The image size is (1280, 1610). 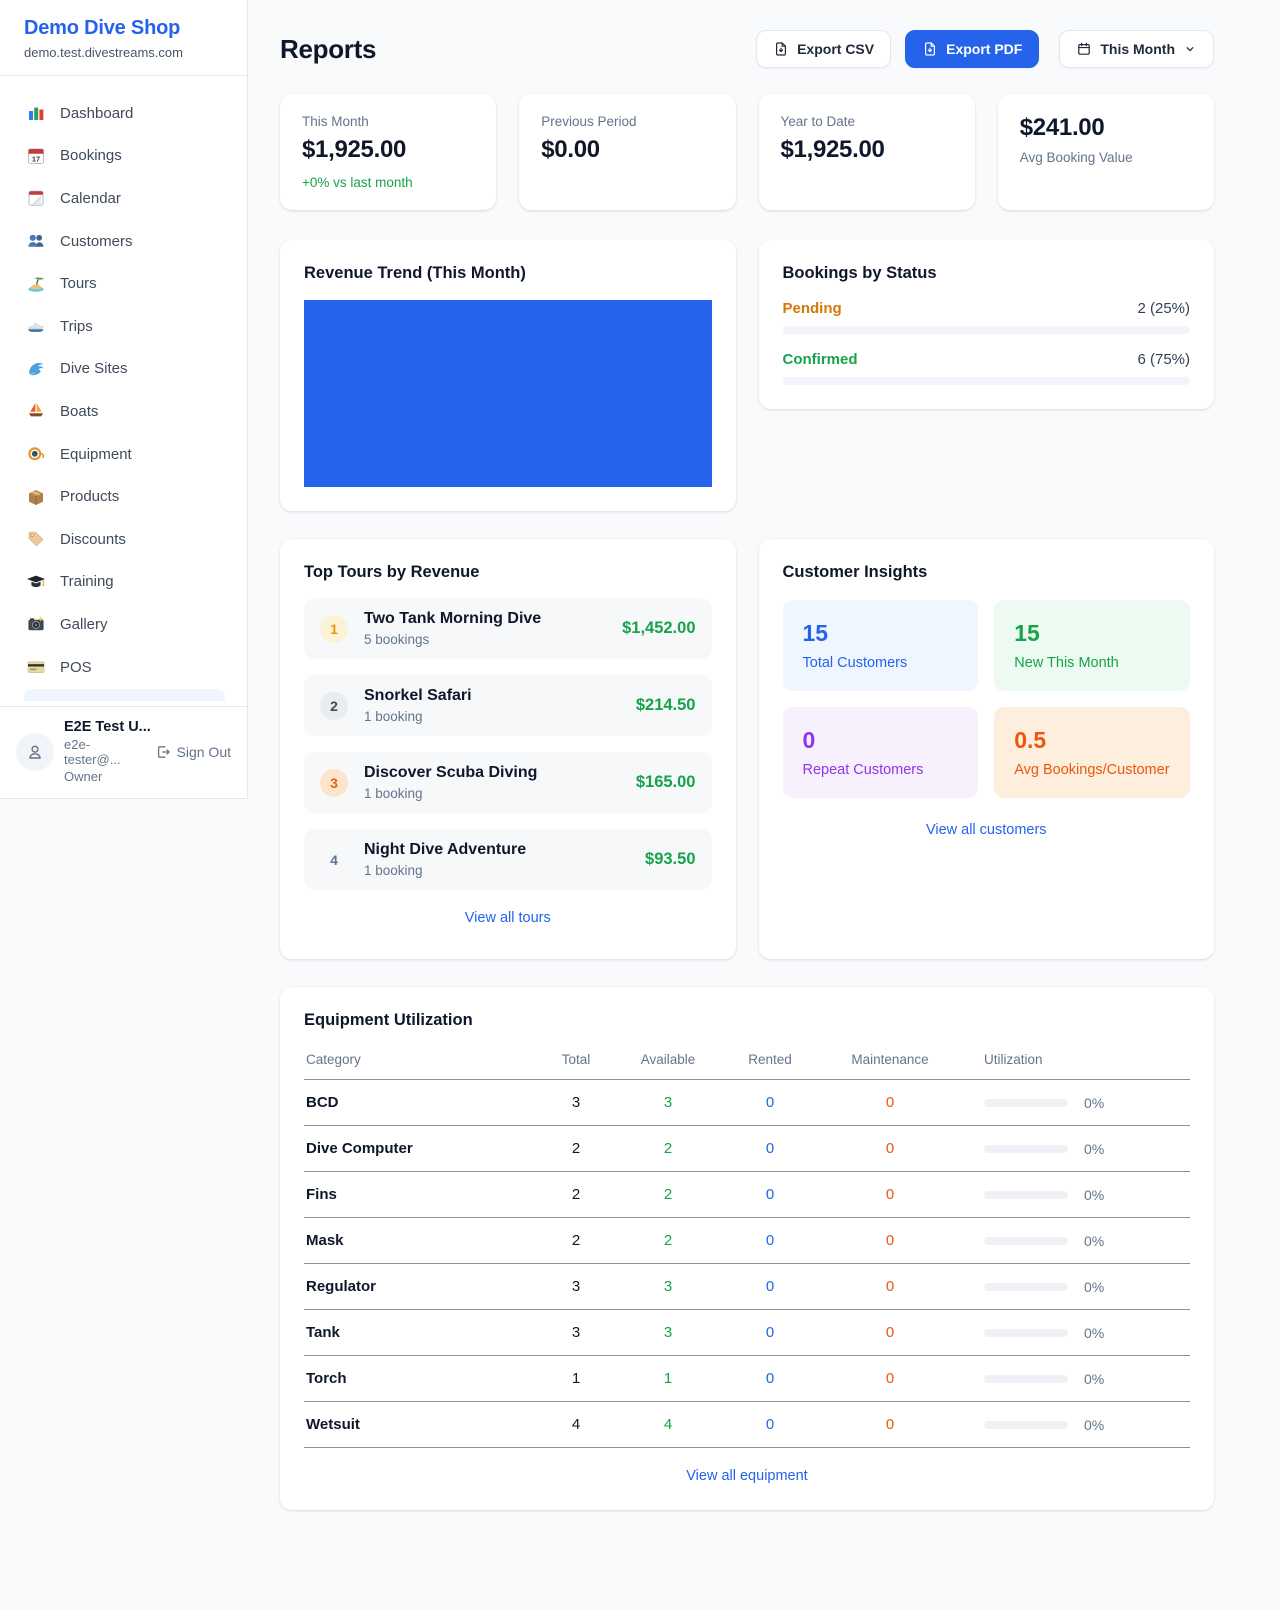 What do you see at coordinates (388, 152) in the screenshot?
I see `stat-card-this-month: This Month $1,925.00 +0% vs last month` at bounding box center [388, 152].